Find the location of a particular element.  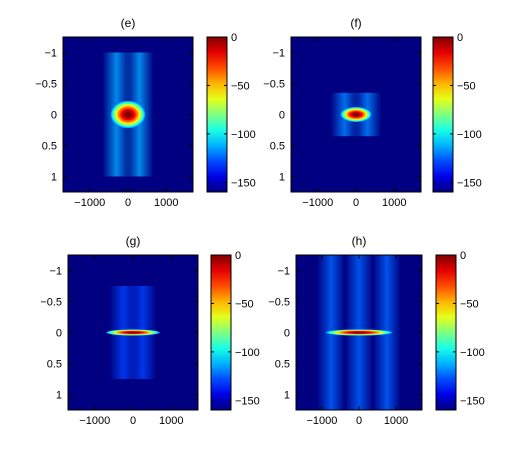

panel-title: (f) is located at coordinates (355, 23).